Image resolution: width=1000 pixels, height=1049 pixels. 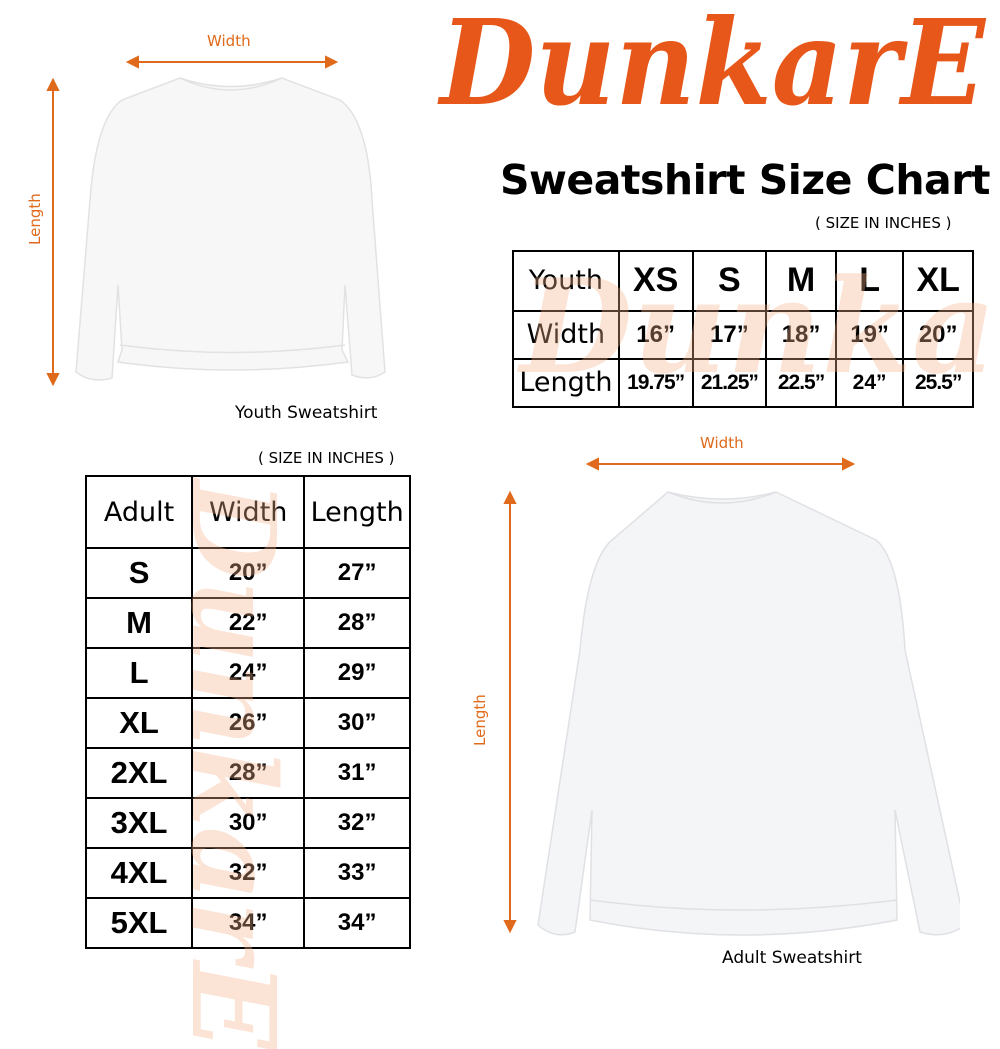 What do you see at coordinates (869, 334) in the screenshot?
I see `cell: 19”` at bounding box center [869, 334].